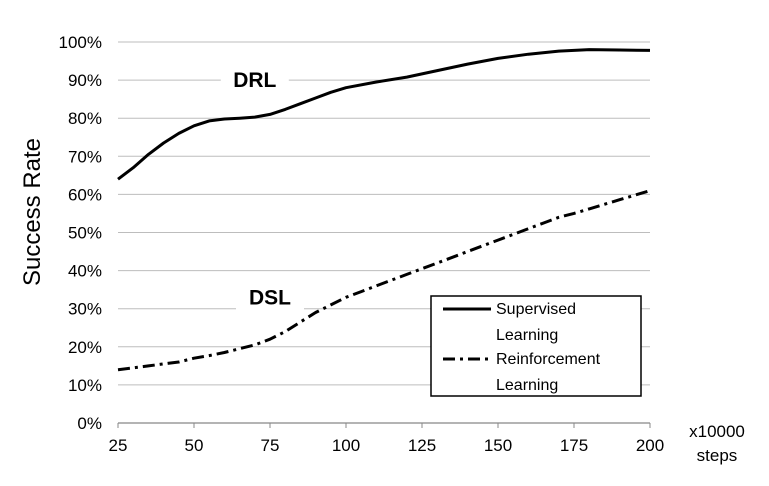  What do you see at coordinates (717, 455) in the screenshot?
I see `x-unit-label-line-2: steps` at bounding box center [717, 455].